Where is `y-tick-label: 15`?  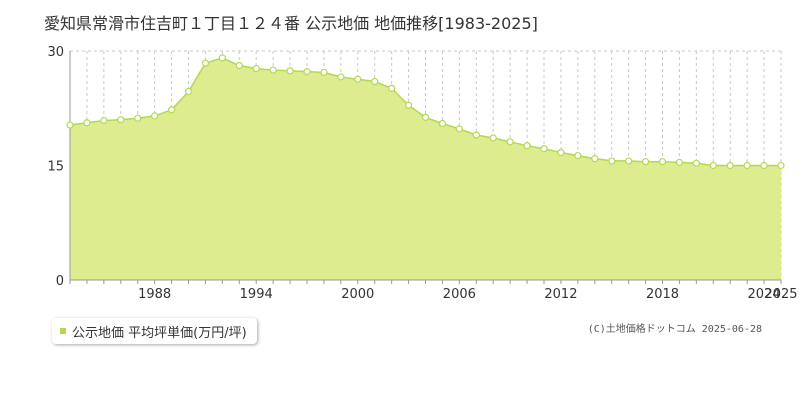 y-tick-label: 15 is located at coordinates (55, 167).